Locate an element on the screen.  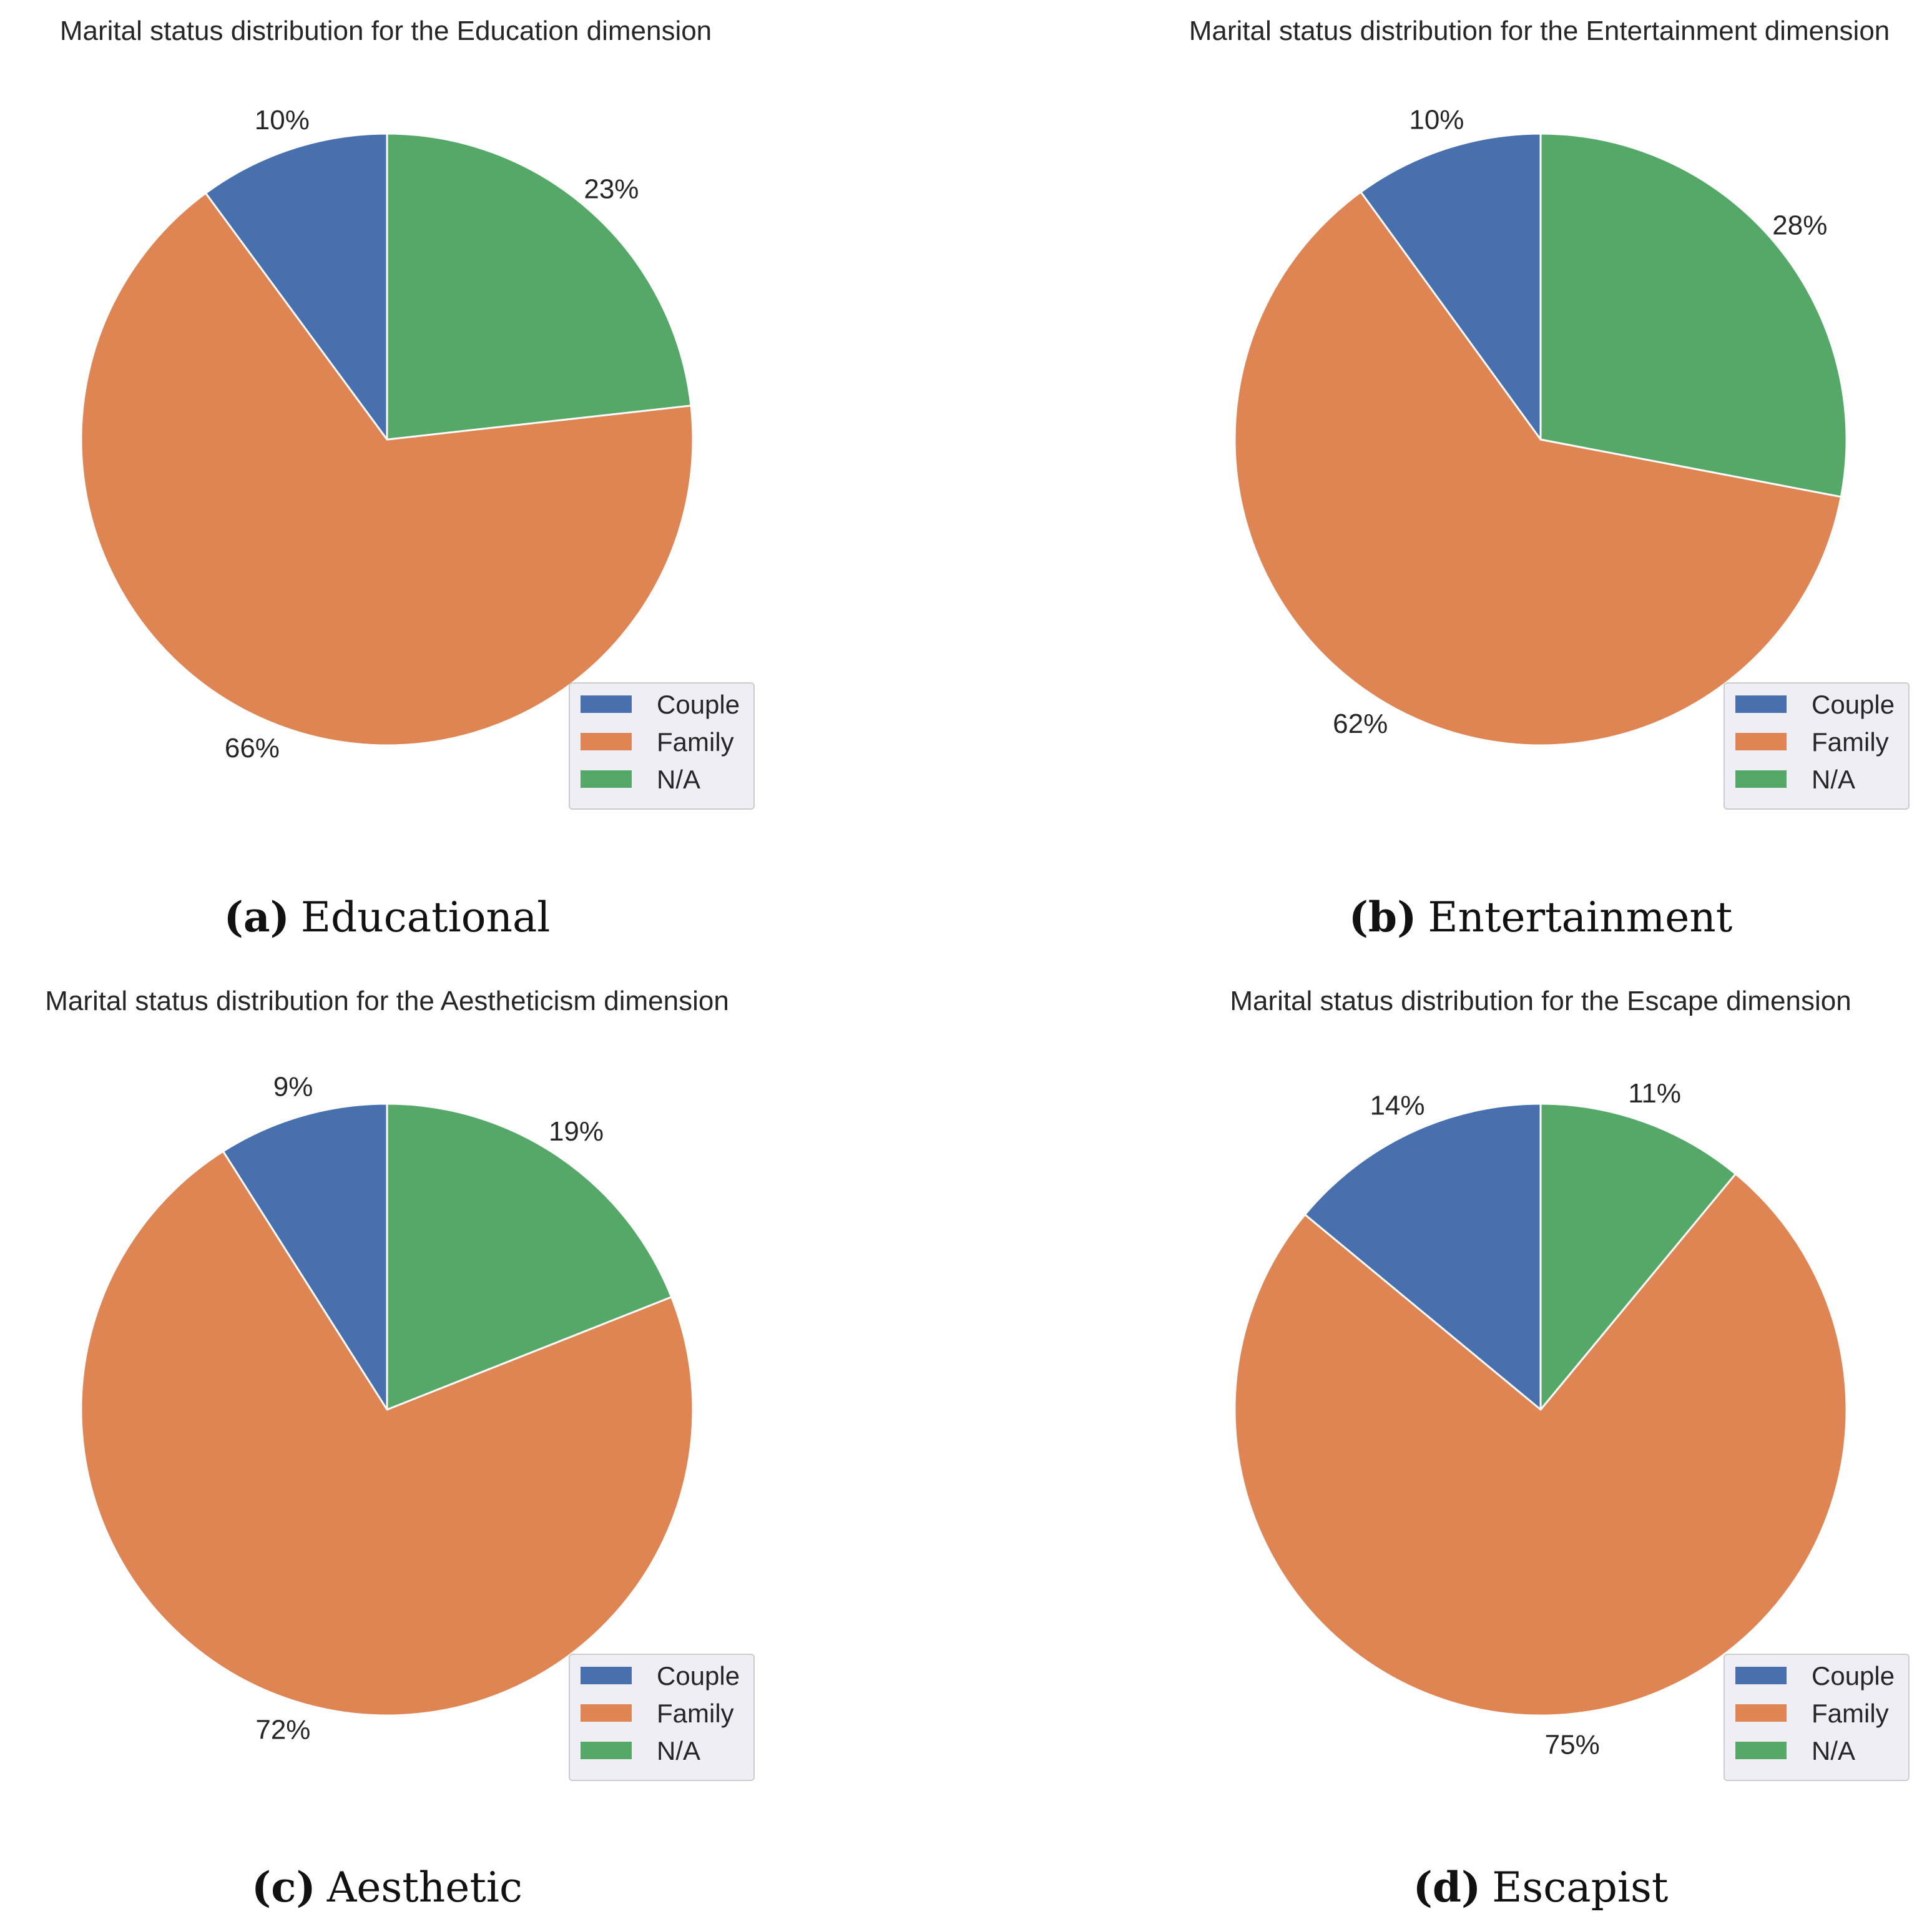
subfigure-caption: (c) Aesthetic is located at coordinates (387, 1887).